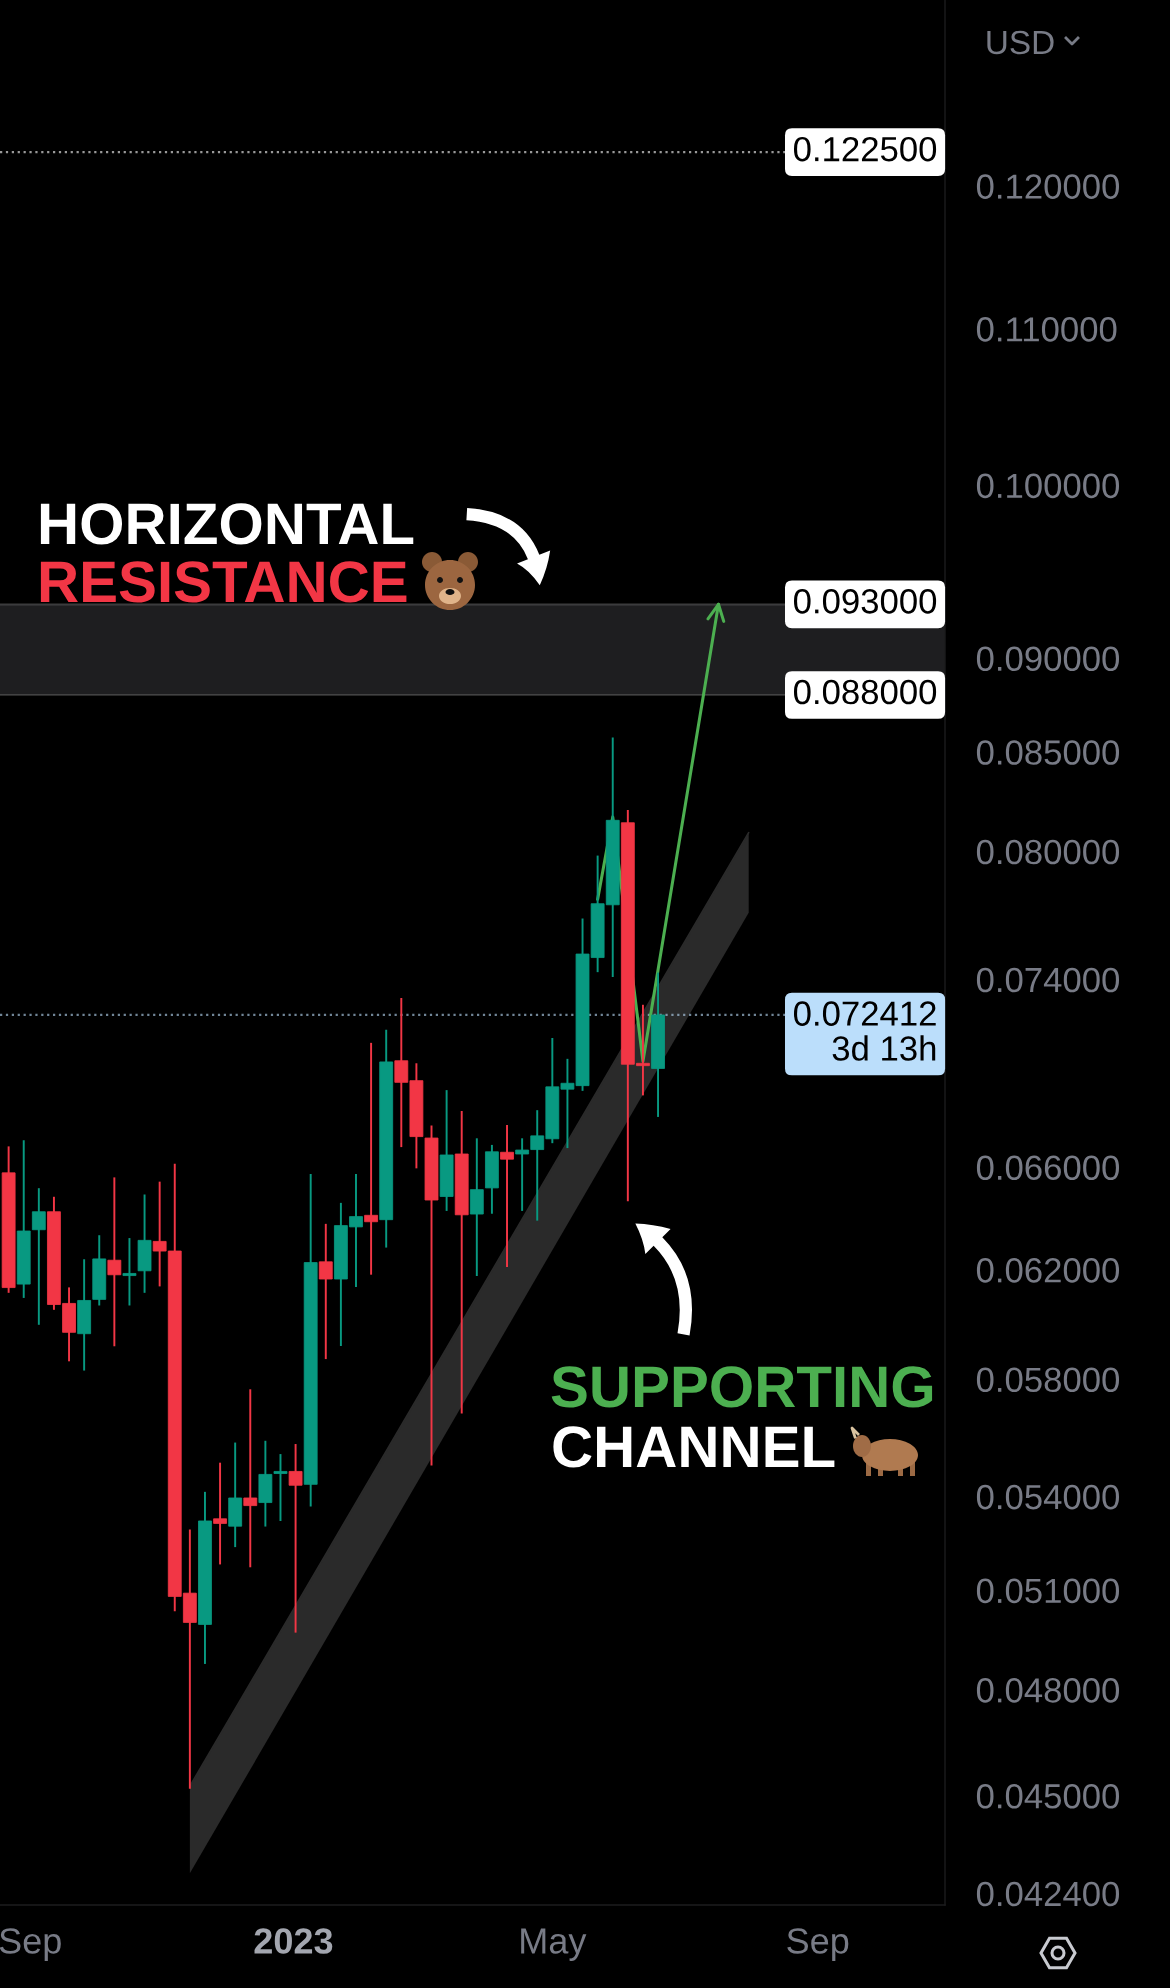  I want to click on annotation: CHANNEL, so click(694, 1447).